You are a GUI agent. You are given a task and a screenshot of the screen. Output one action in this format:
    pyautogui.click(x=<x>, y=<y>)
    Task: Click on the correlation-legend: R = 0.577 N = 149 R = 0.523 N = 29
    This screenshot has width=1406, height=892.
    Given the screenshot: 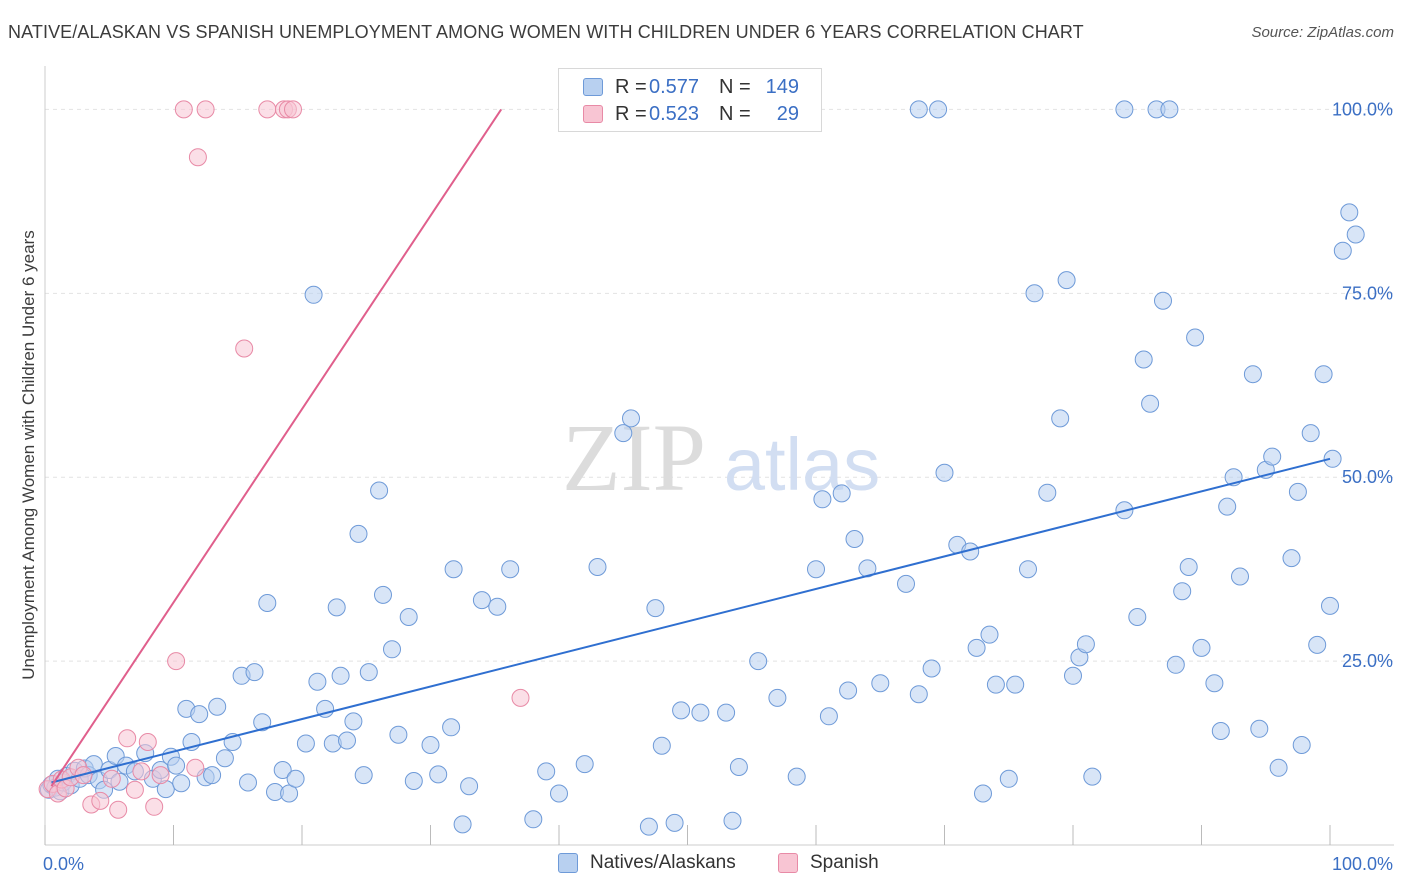 What is the action you would take?
    pyautogui.click(x=690, y=100)
    